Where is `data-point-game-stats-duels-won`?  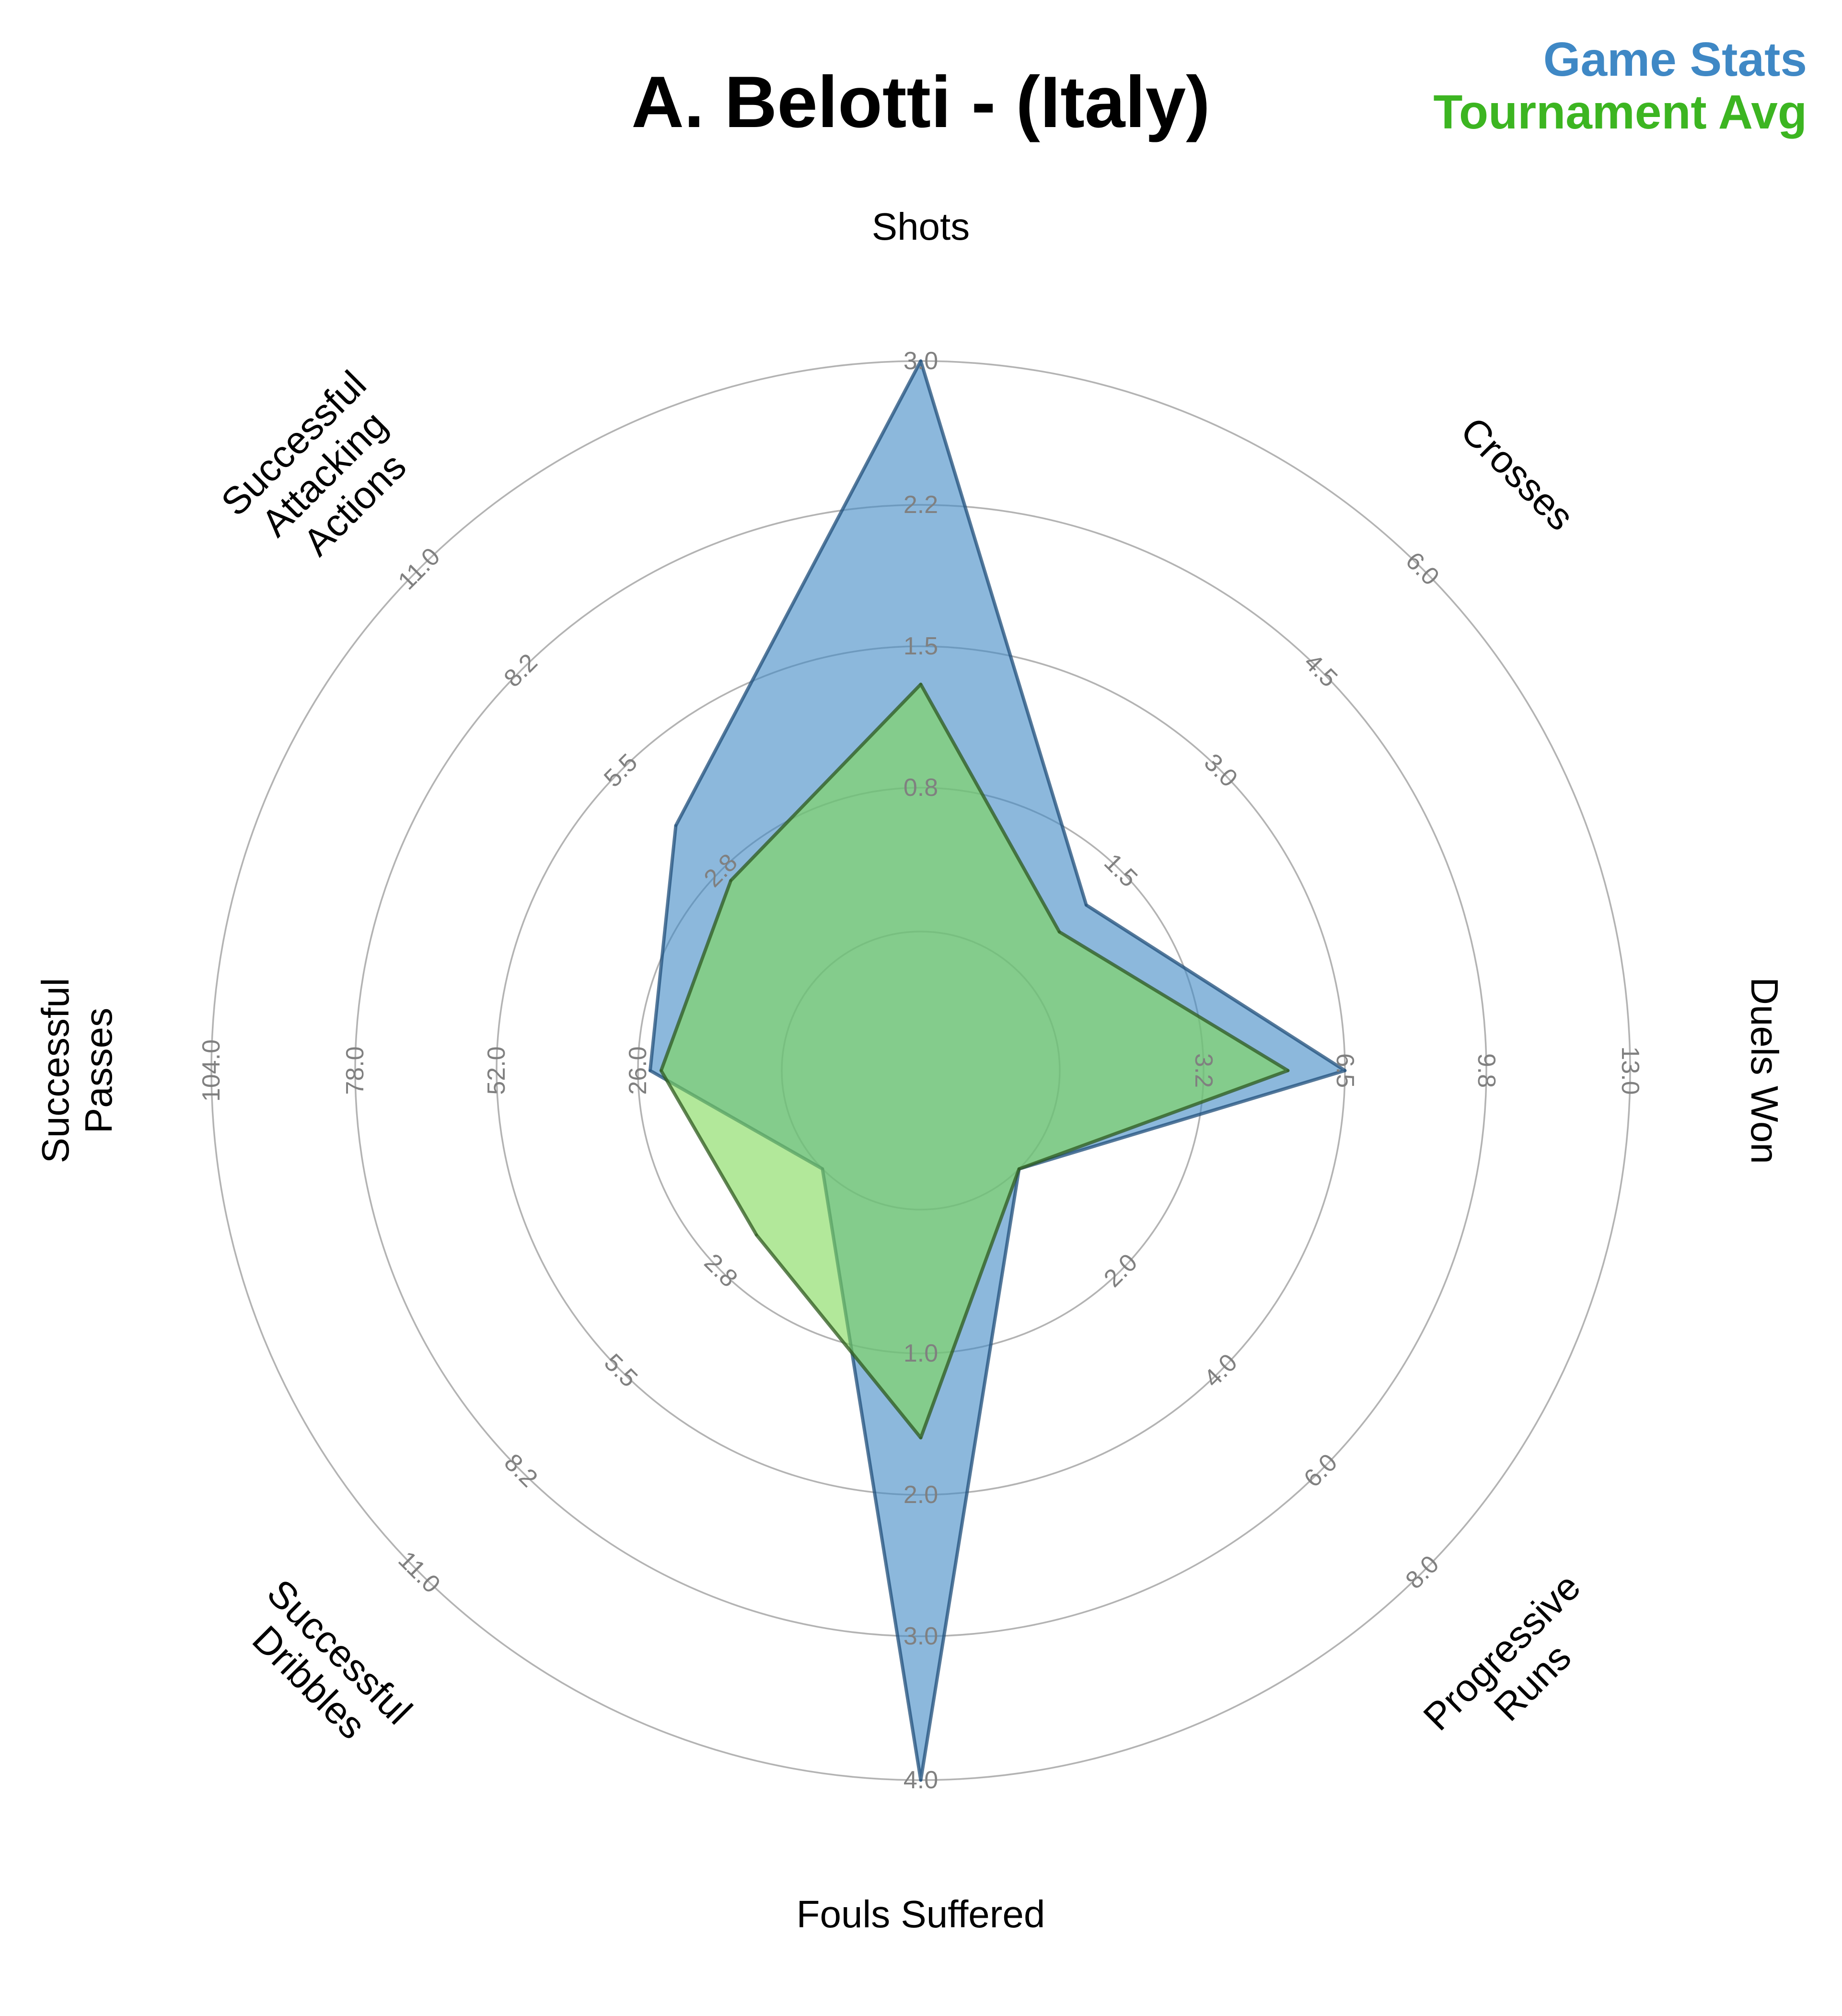
data-point-game-stats-duels-won is located at coordinates (1345, 1070).